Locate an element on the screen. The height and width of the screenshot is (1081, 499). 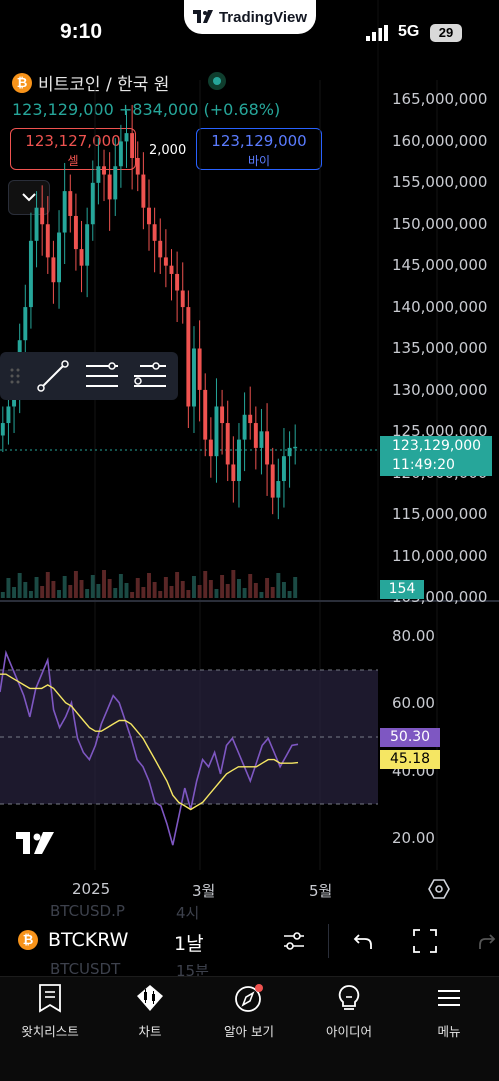
tradingview-watermark-icon is located at coordinates (35, 843).